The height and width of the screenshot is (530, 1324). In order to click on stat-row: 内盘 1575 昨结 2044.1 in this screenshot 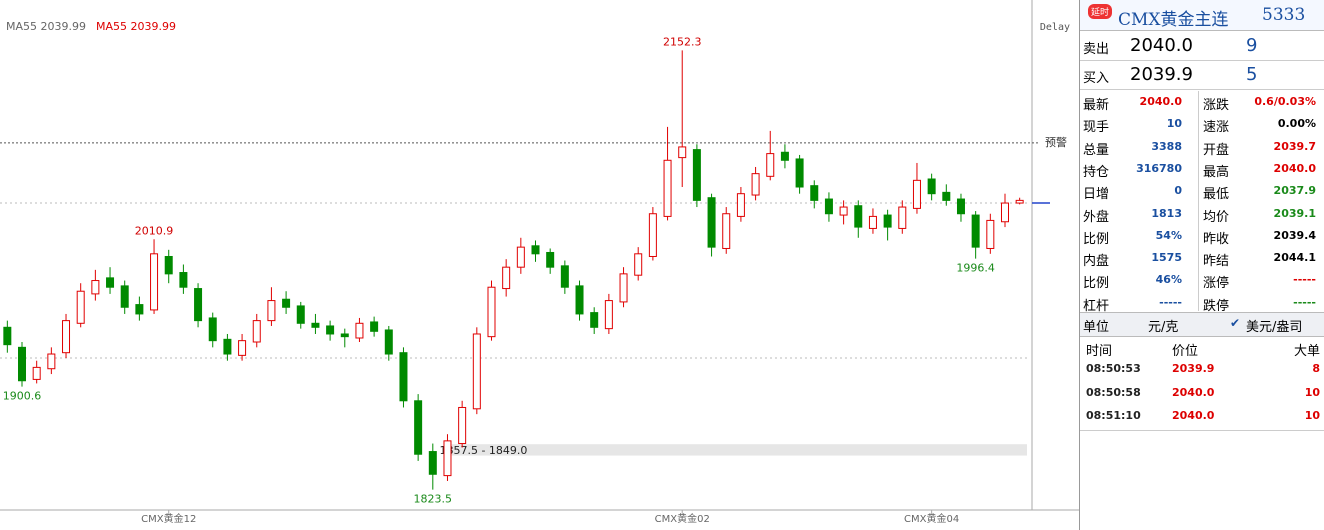, I will do `click(1202, 258)`.